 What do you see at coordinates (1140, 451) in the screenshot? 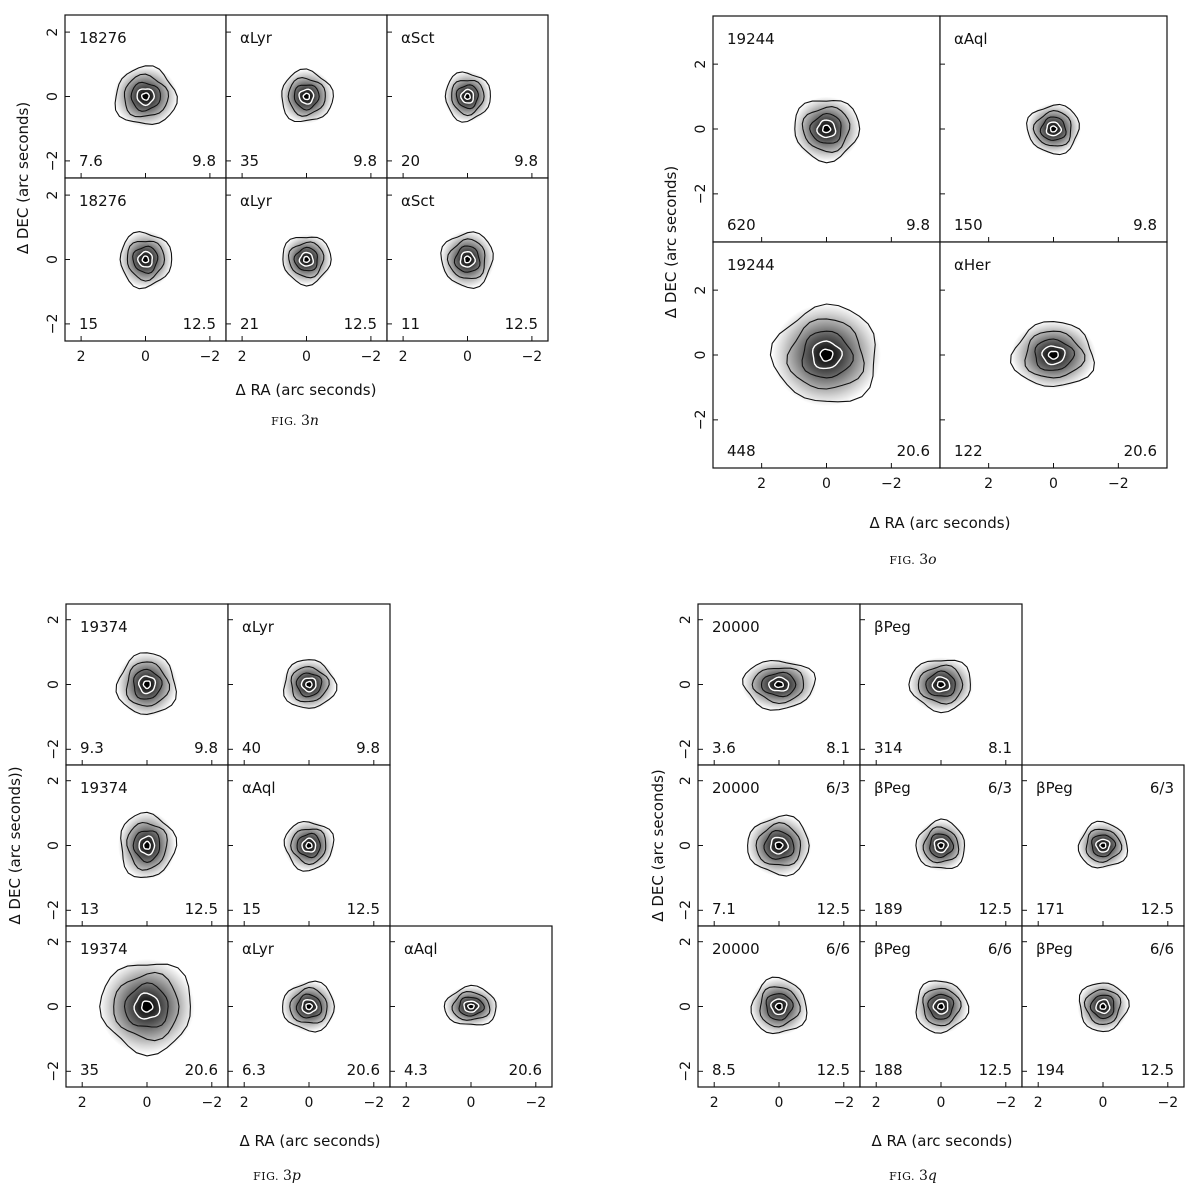
I see `panel-wavelength: 20.6` at bounding box center [1140, 451].